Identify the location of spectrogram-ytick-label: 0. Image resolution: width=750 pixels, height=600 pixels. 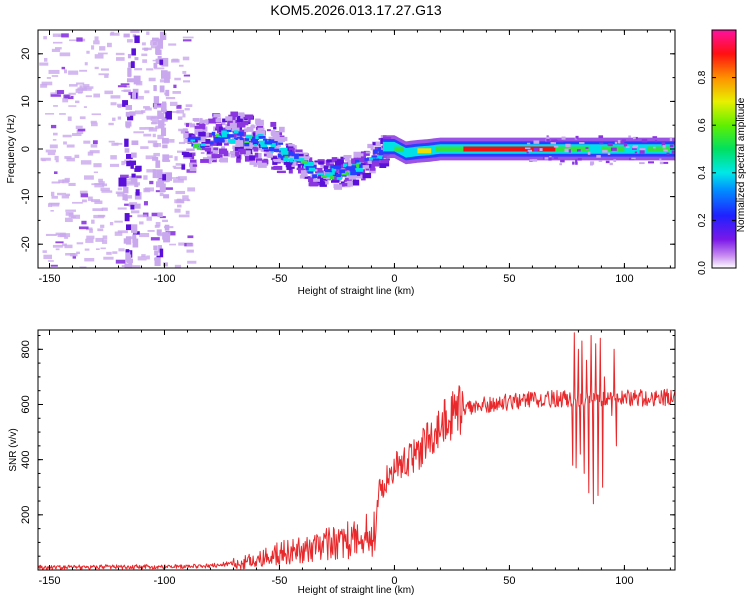
(26, 149).